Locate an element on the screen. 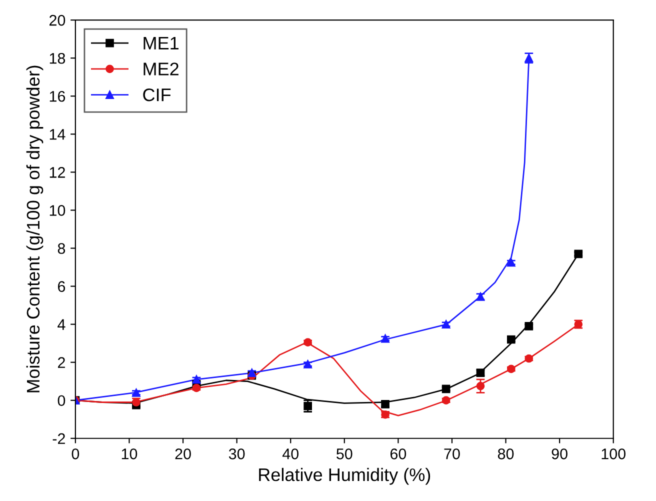  legend-label: CIF is located at coordinates (157, 95).